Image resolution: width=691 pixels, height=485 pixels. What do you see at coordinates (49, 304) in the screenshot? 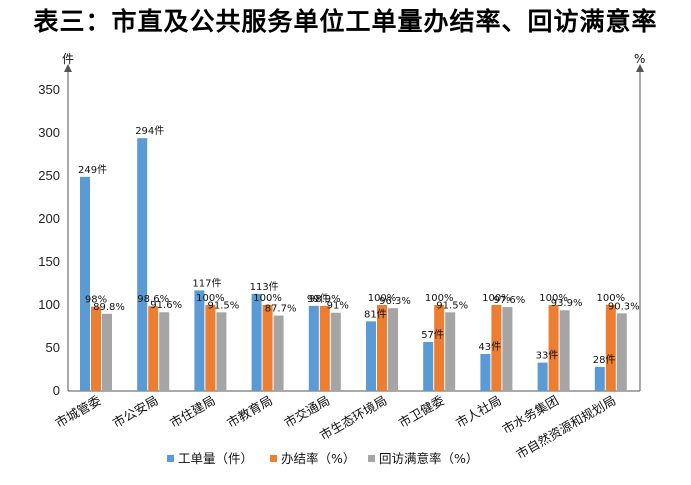
I see `y-tick-label: 100` at bounding box center [49, 304].